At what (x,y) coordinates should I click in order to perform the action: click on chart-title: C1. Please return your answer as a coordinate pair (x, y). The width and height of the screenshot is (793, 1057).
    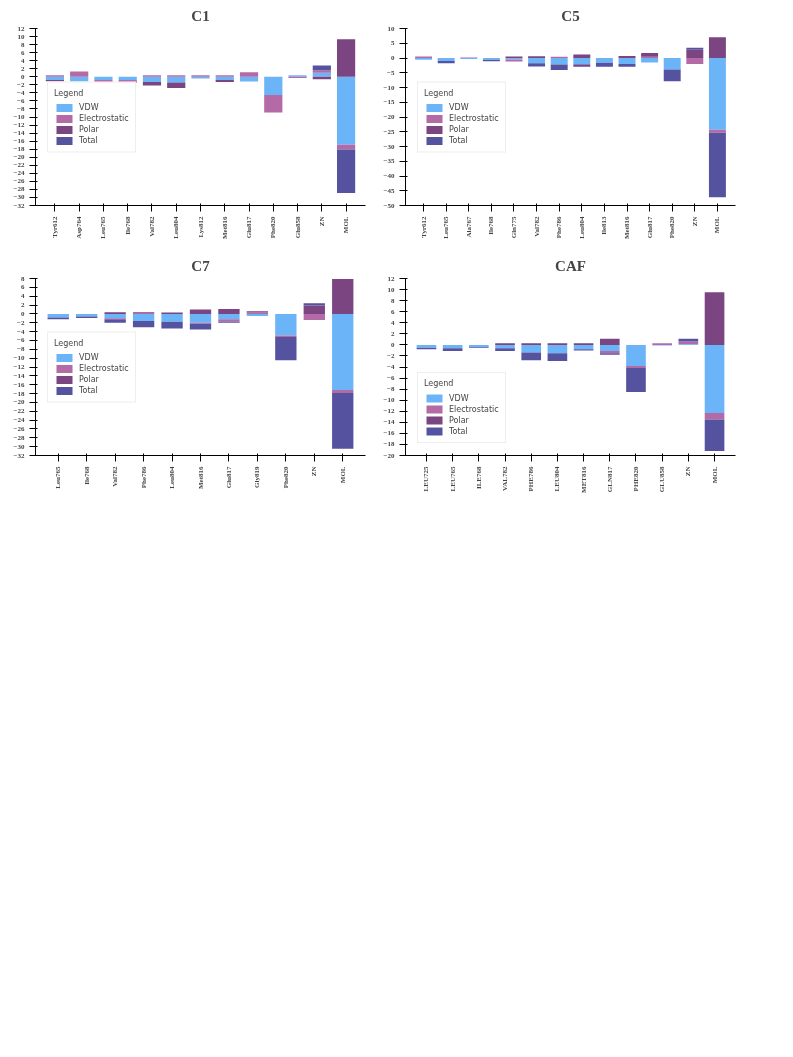
    Looking at the image, I should click on (200, 15).